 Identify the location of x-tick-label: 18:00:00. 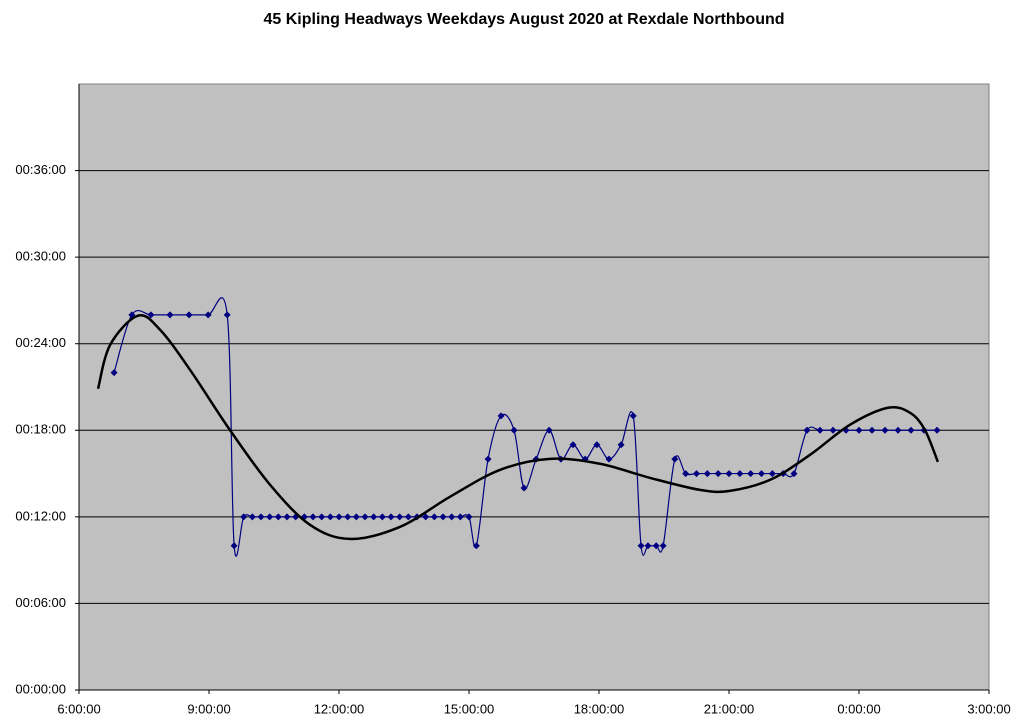
(599, 708).